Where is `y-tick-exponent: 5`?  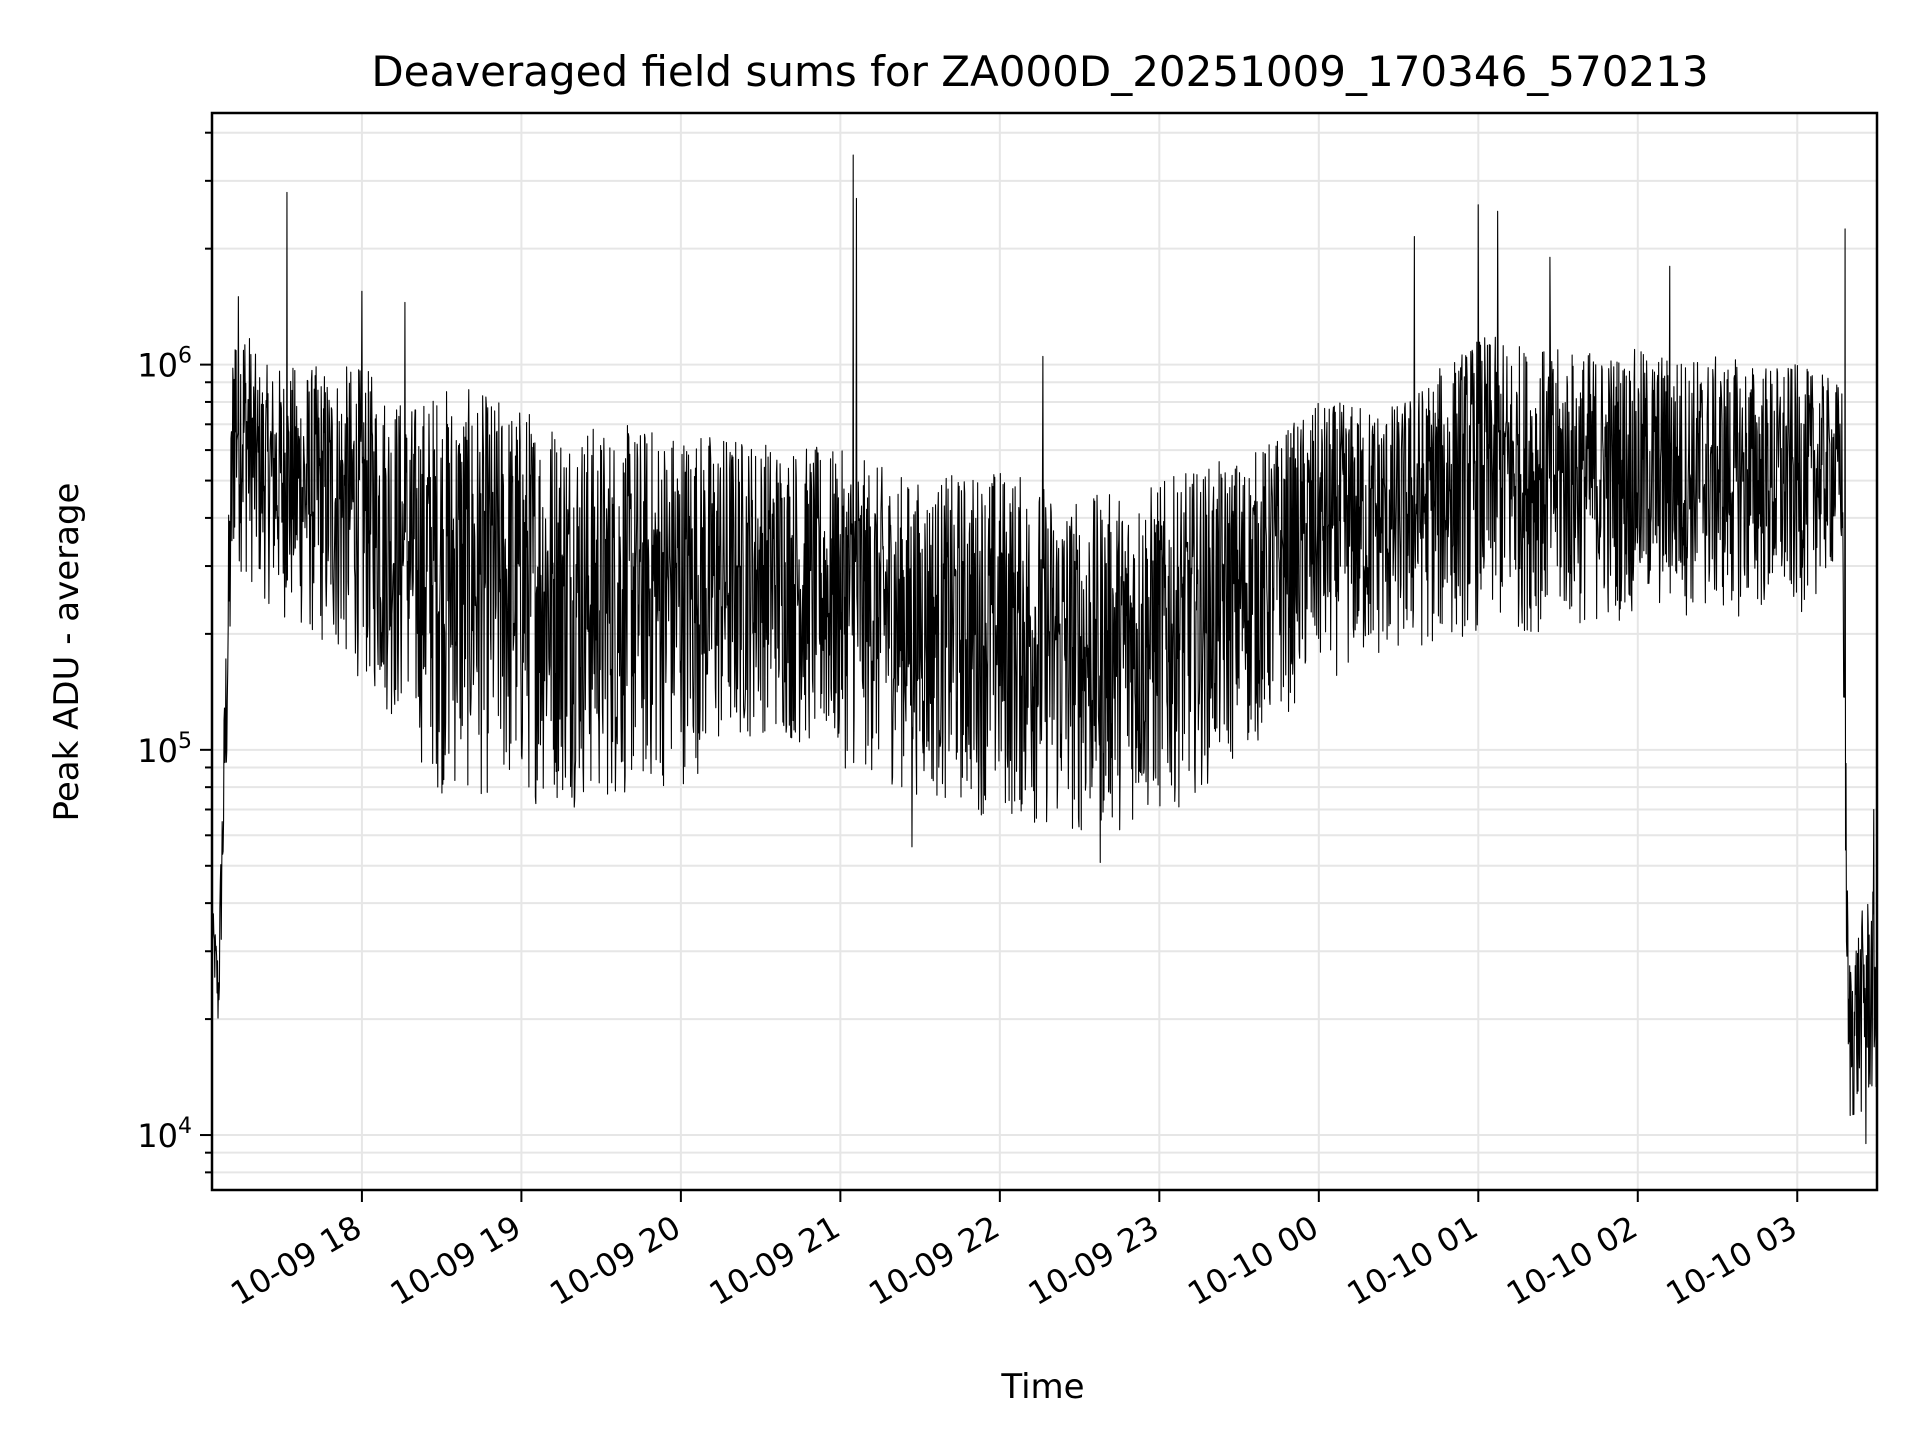
y-tick-exponent: 5 is located at coordinates (185, 741).